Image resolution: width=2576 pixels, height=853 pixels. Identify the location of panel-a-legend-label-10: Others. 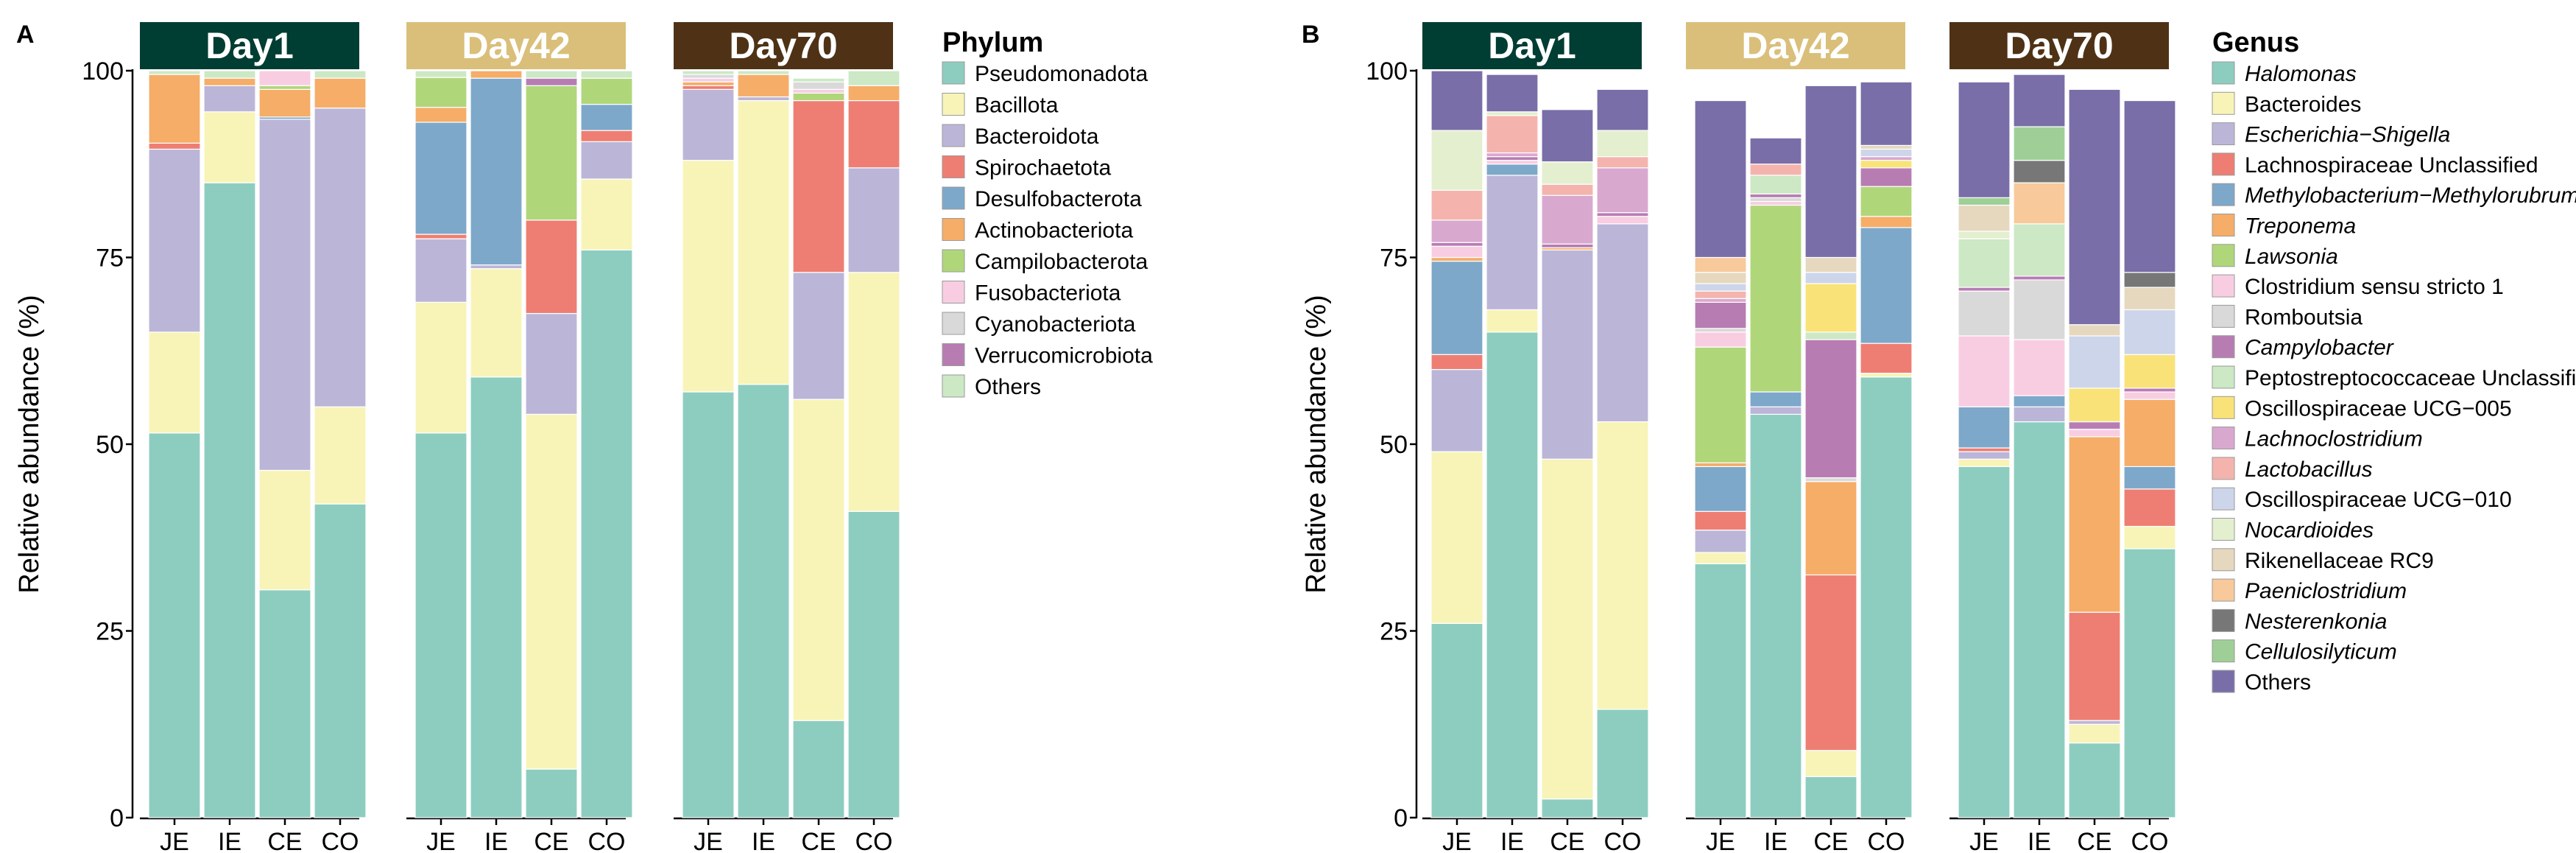
(1008, 387).